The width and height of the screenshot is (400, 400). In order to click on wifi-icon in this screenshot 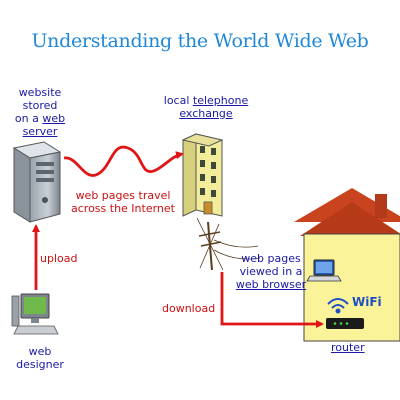, I will do `click(338, 306)`.